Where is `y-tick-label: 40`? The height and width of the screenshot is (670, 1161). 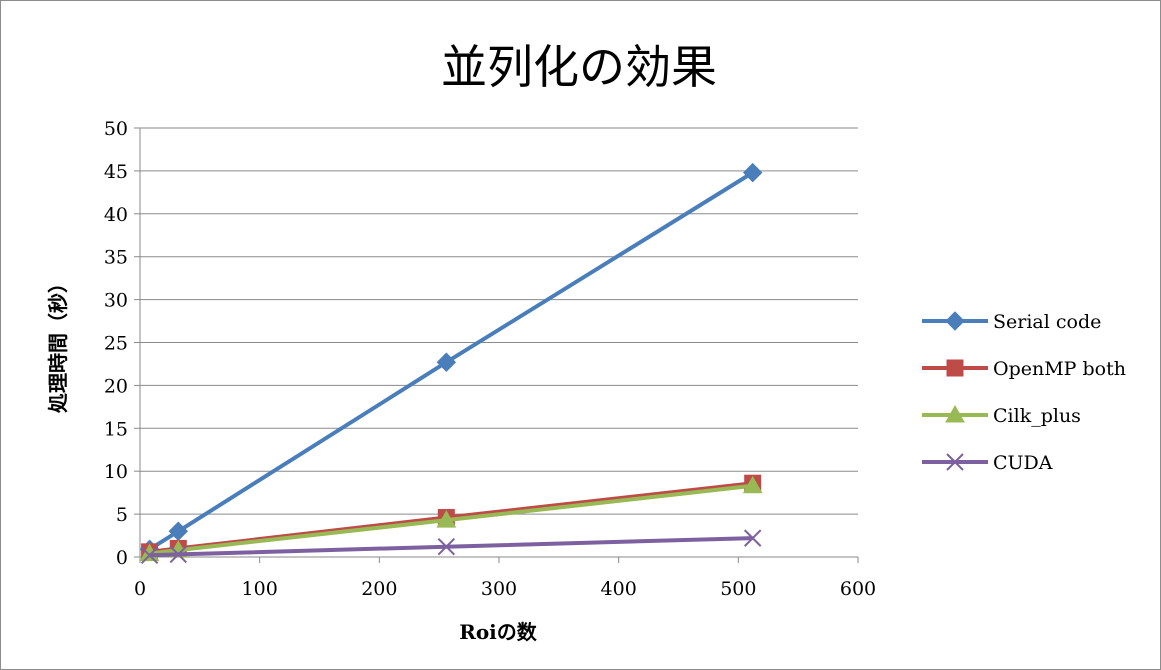
y-tick-label: 40 is located at coordinates (116, 215).